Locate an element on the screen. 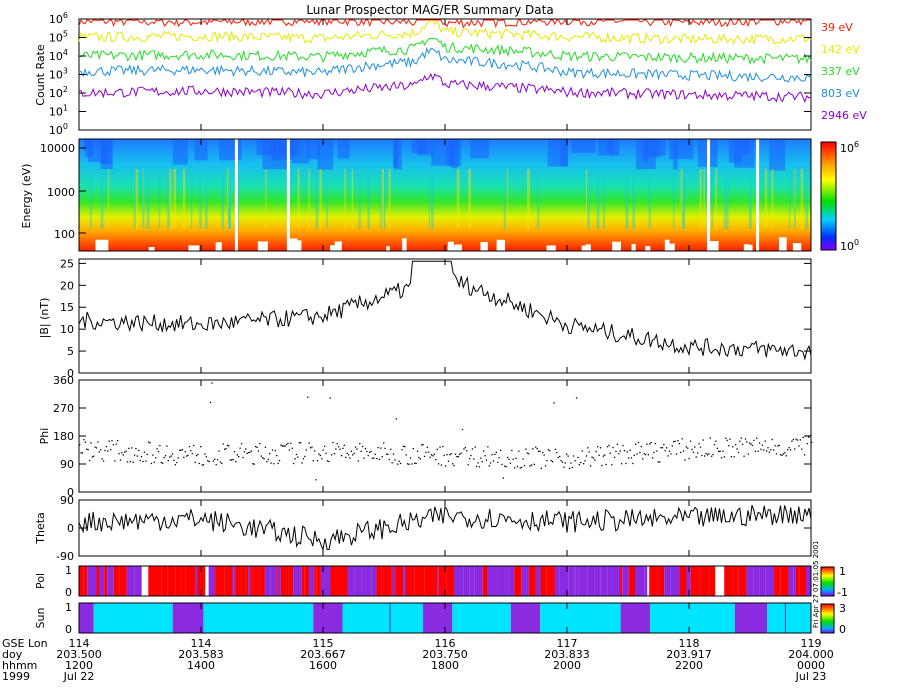 The height and width of the screenshot is (700, 900). time-tick-doy: 203.667 is located at coordinates (323, 654).